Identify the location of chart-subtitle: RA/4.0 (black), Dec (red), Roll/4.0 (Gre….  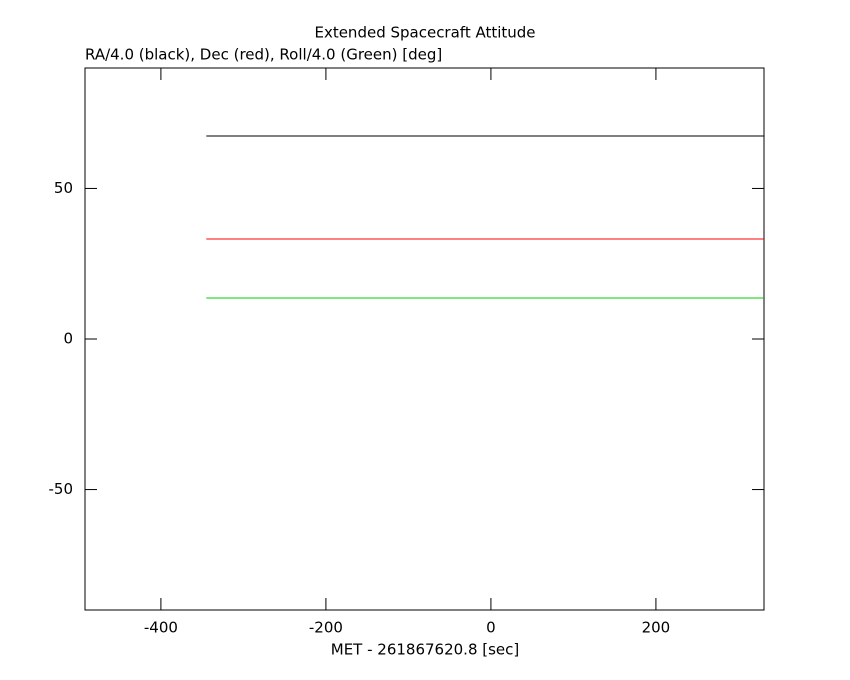
(263, 55).